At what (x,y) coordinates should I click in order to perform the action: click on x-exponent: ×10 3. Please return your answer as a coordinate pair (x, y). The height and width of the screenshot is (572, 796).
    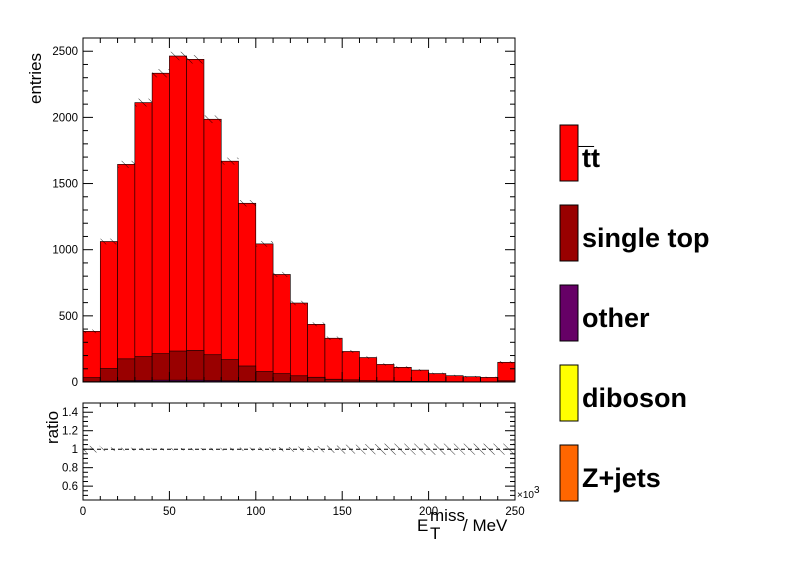
    Looking at the image, I should click on (528, 493).